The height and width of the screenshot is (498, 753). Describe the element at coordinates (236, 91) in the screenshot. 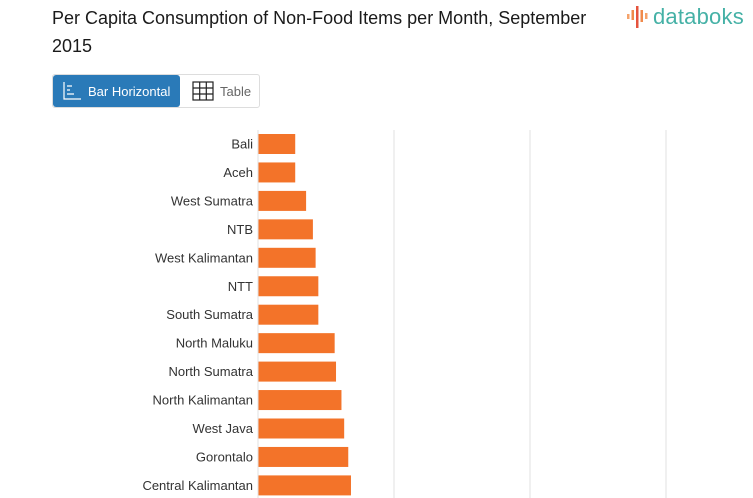

I see `table-label: Table` at that location.